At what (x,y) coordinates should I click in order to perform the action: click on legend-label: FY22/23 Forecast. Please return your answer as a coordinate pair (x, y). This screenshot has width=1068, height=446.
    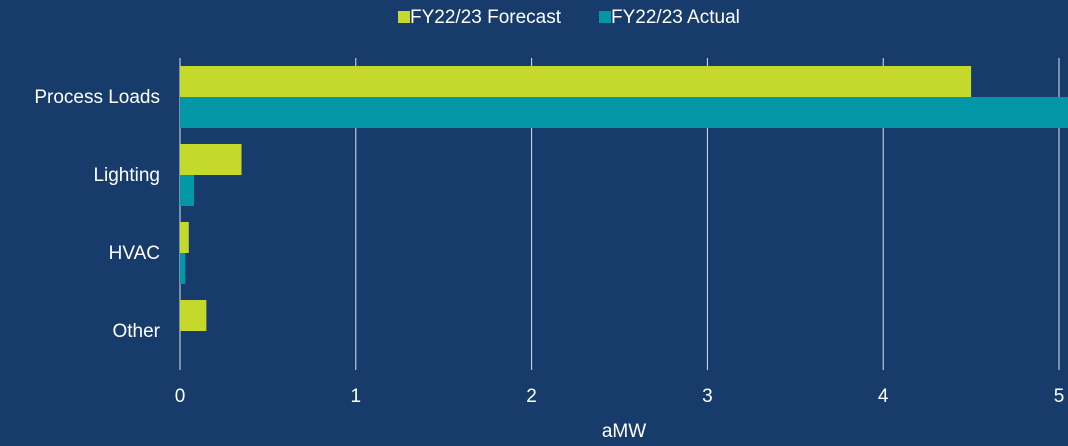
    Looking at the image, I should click on (486, 17).